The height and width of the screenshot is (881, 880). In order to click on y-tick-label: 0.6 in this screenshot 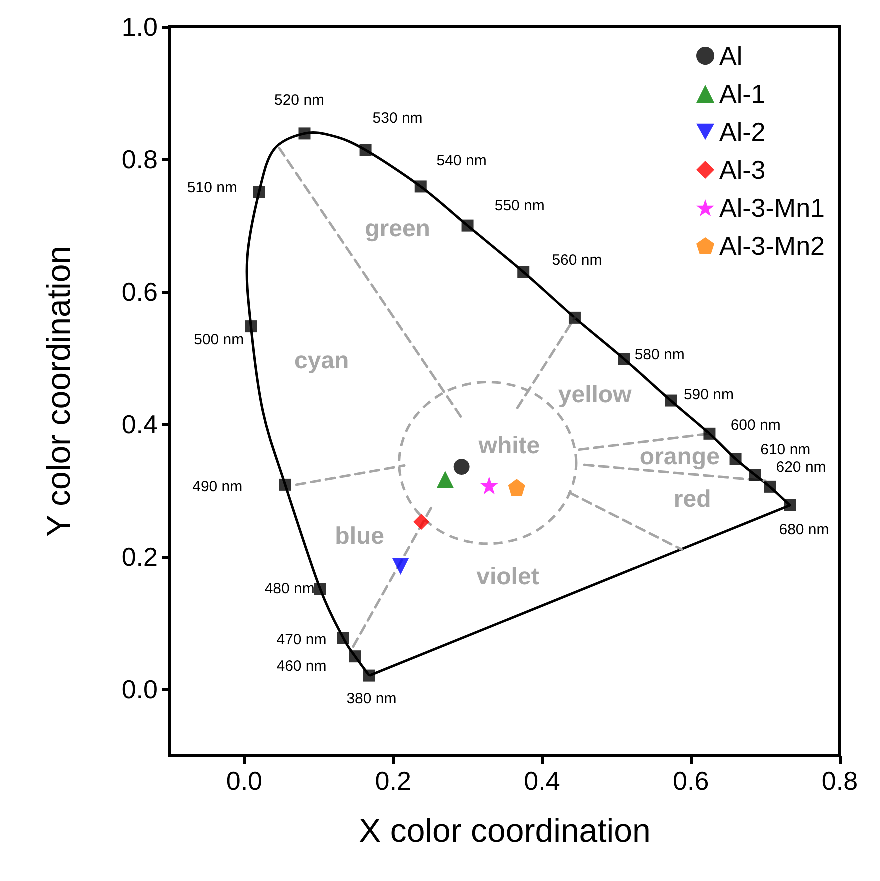, I will do `click(140, 292)`.